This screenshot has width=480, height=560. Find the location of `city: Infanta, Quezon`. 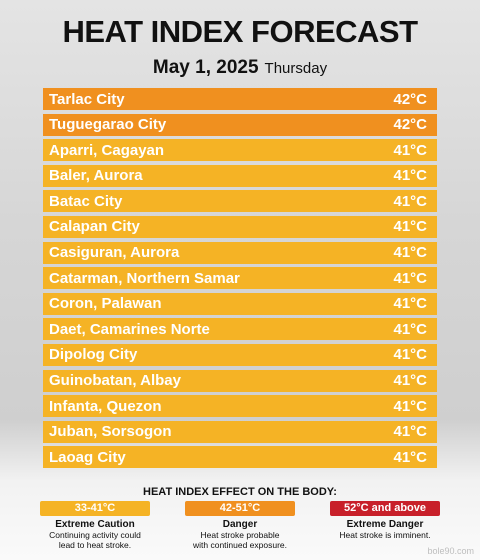

city: Infanta, Quezon is located at coordinates (105, 406).